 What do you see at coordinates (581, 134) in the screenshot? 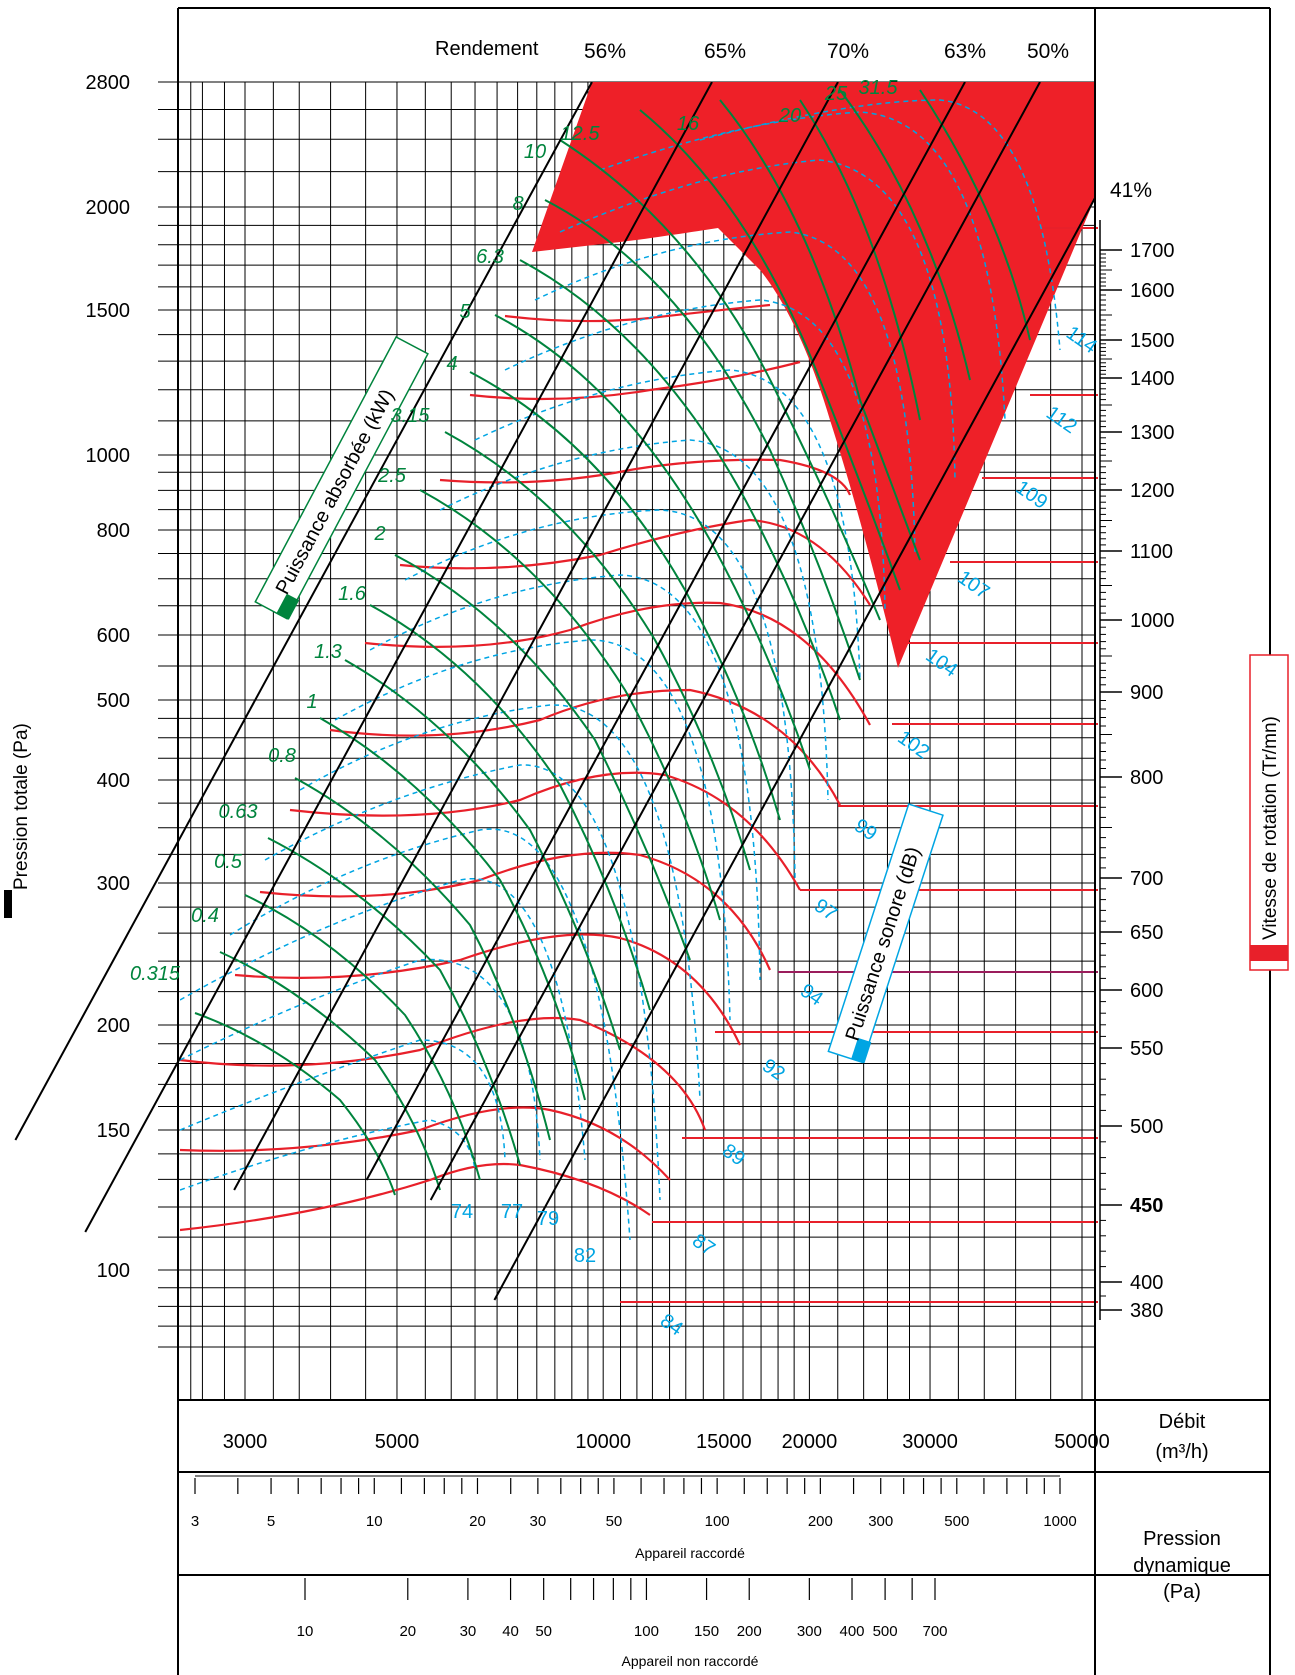
I see `power-value-label: 12.5` at bounding box center [581, 134].